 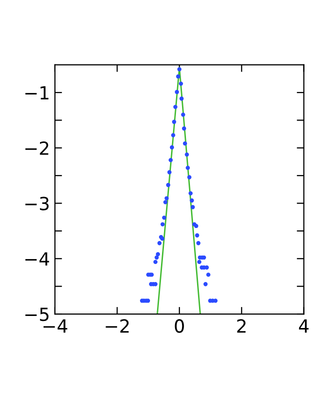 I want to click on y-tick-label: −2, so click(x=36, y=148).